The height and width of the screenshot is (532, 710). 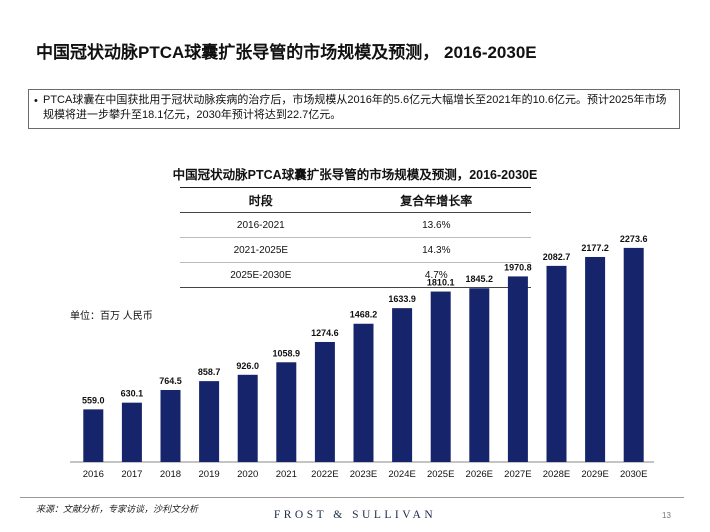 I want to click on x-tick-label-2019: 2019, so click(x=209, y=474).